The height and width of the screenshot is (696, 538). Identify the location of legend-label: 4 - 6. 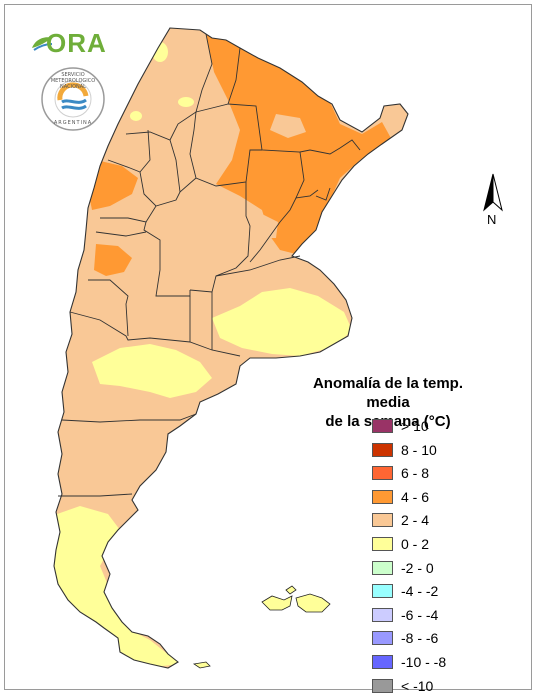
(415, 496).